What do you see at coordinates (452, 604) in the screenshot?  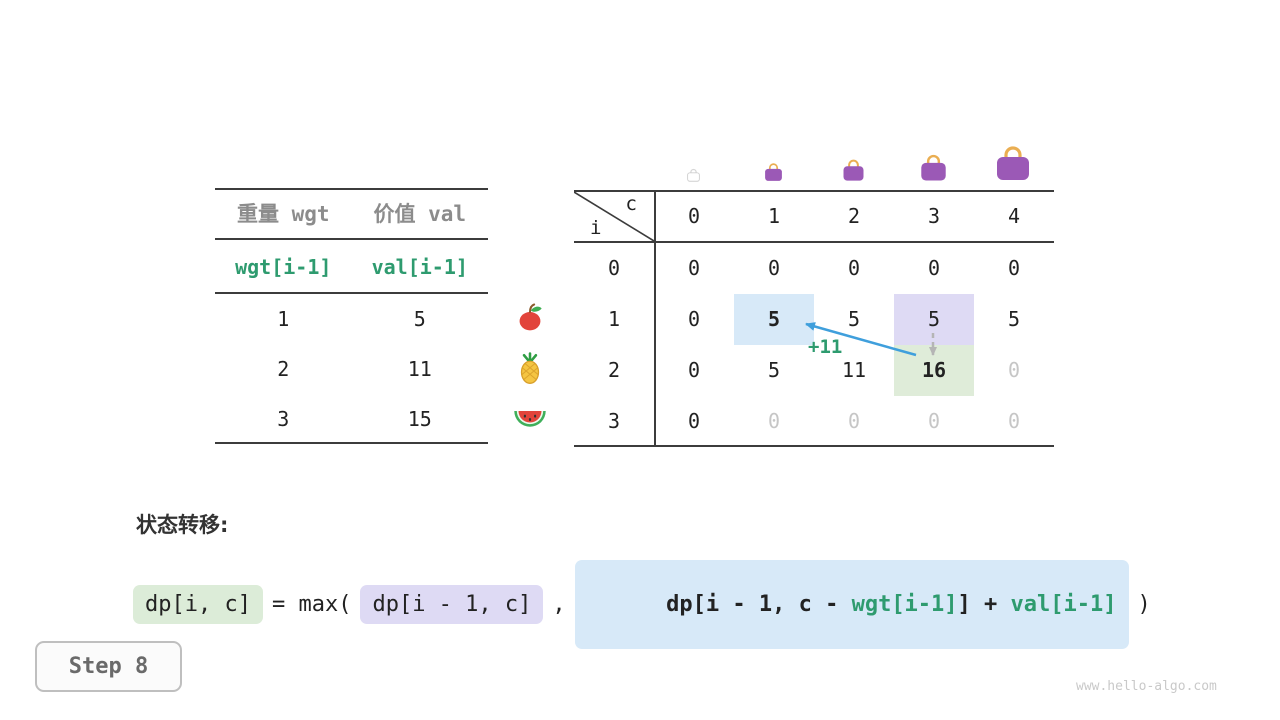 I see `formula-skip-term: dp[i - 1, c]` at bounding box center [452, 604].